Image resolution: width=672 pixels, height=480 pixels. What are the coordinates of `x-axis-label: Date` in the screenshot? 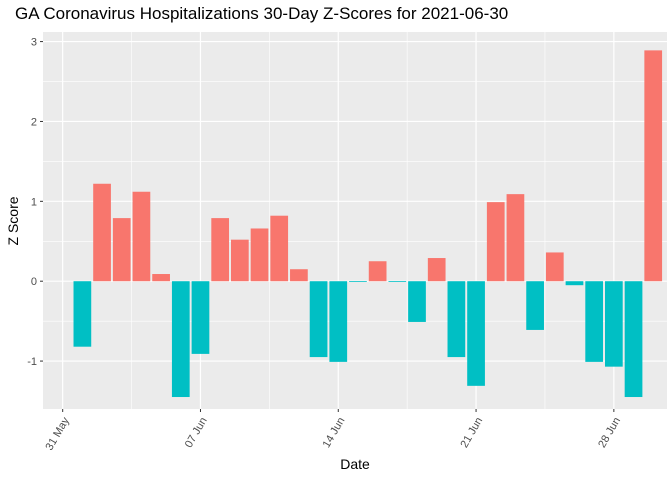 It's located at (355, 464).